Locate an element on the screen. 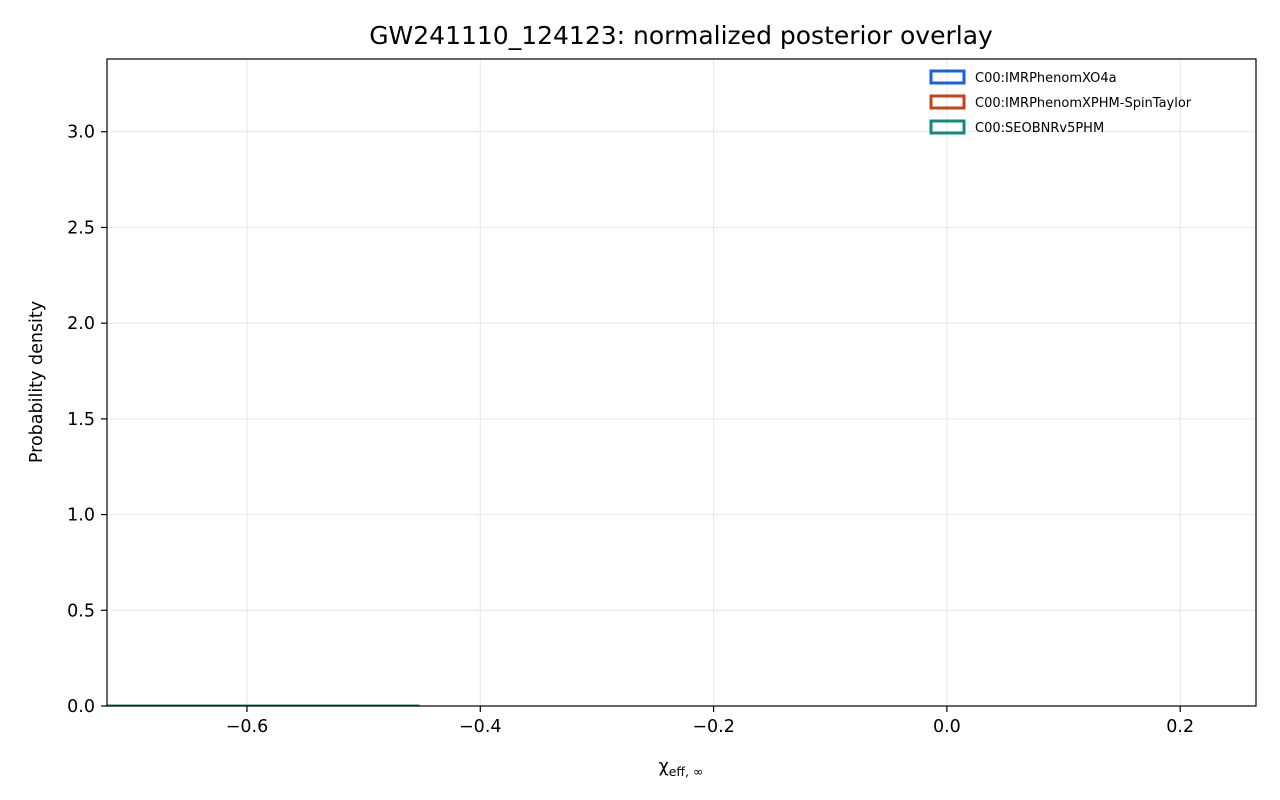 The image size is (1280, 800). x-tick-label: −0.6 is located at coordinates (247, 727).